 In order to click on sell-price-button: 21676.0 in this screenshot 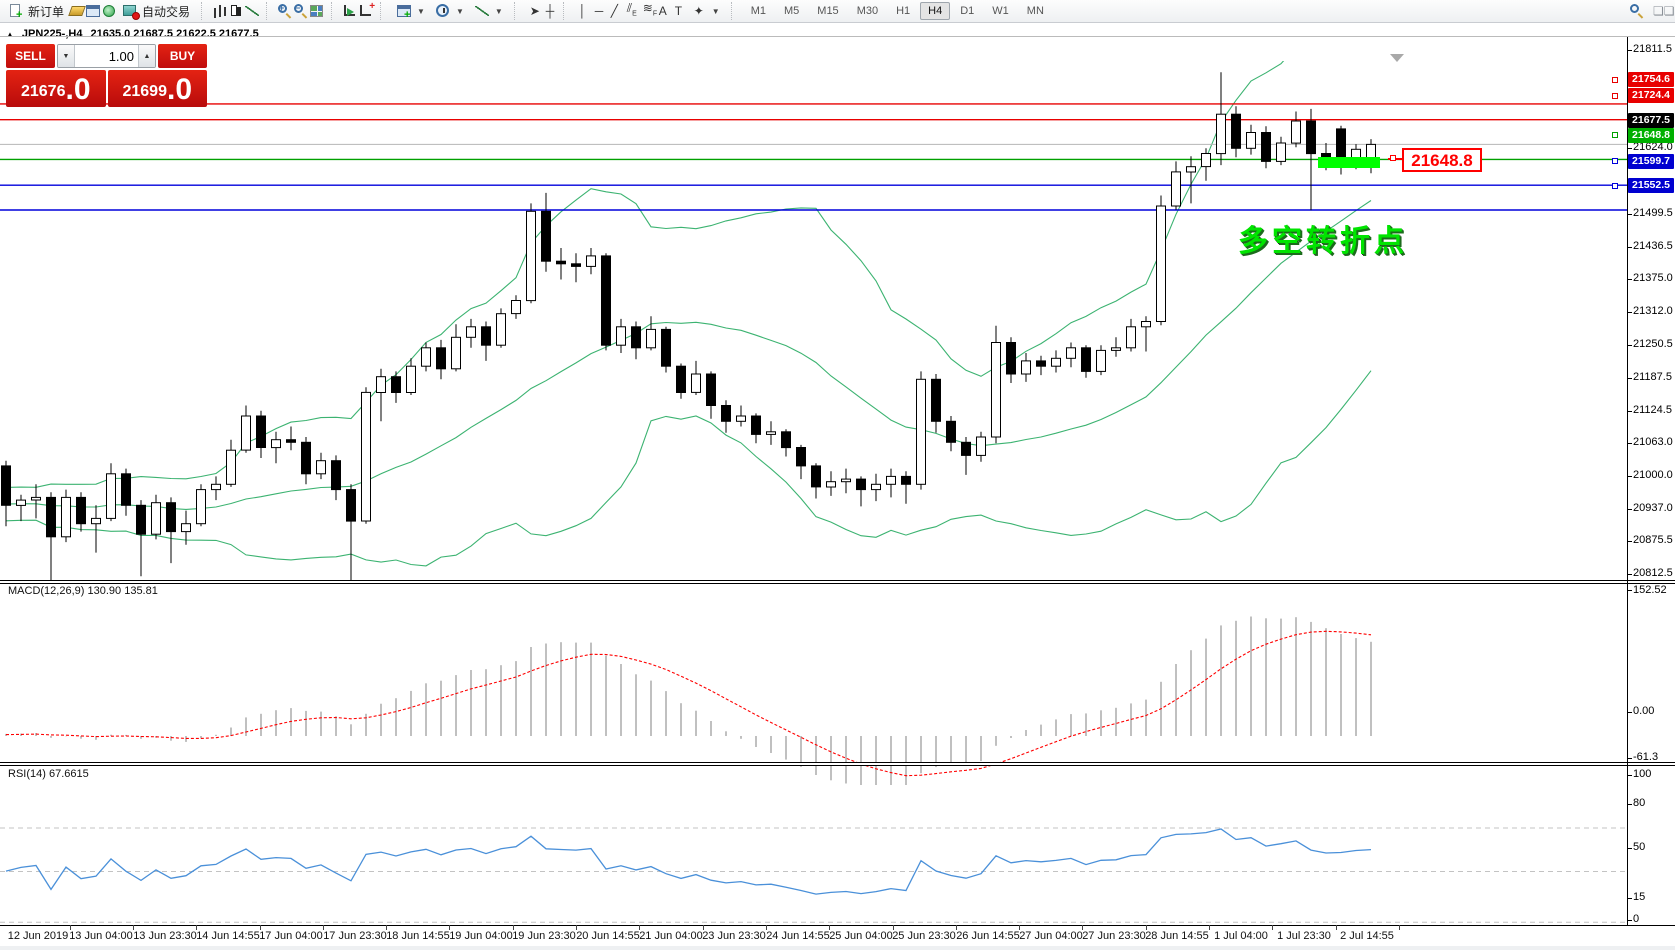, I will do `click(56, 88)`.